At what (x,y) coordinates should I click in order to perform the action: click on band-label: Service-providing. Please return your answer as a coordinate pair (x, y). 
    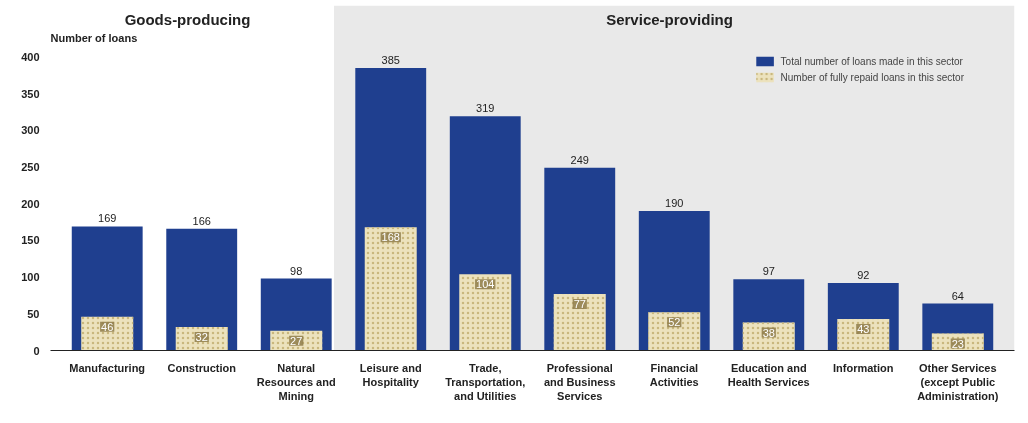
    Looking at the image, I should click on (669, 20).